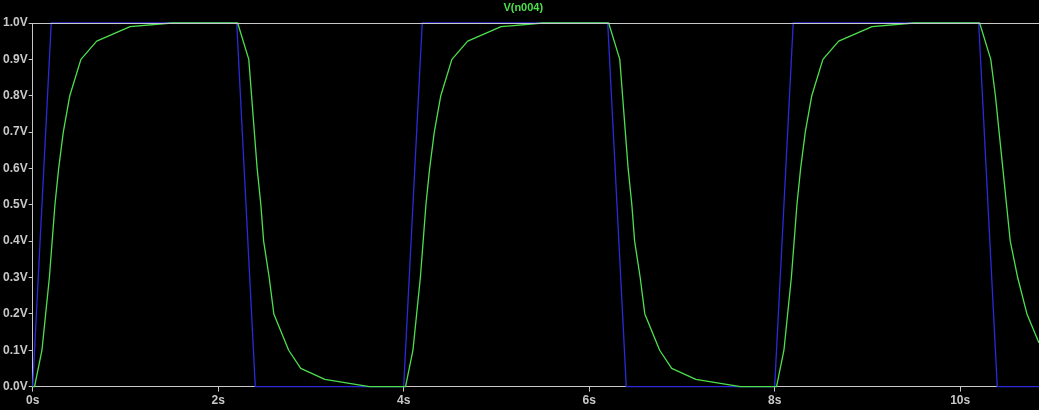  Describe the element at coordinates (15, 276) in the screenshot. I see `y-tick-label: 0.3V` at that location.